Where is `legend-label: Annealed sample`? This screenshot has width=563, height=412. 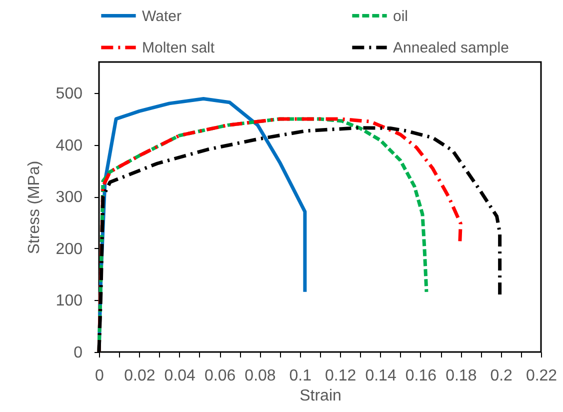
legend-label: Annealed sample is located at coordinates (451, 48).